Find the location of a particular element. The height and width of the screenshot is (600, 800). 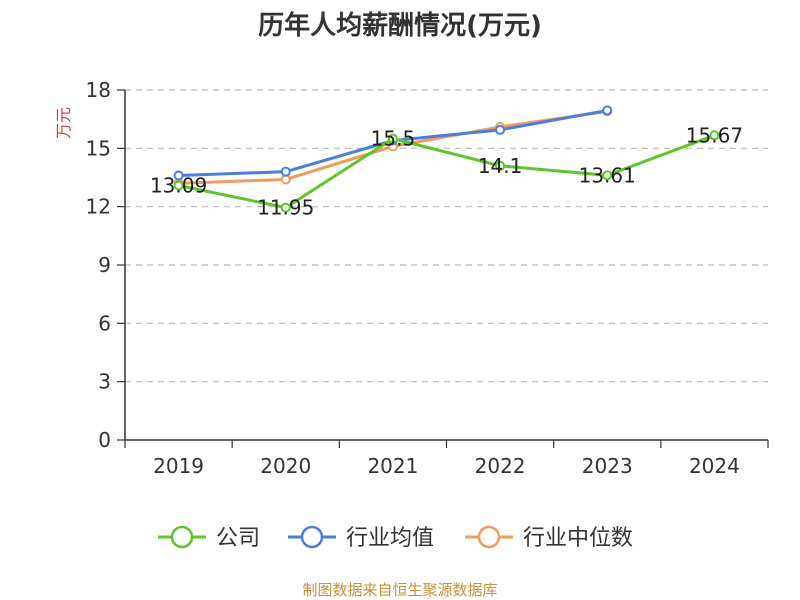

legend: 公司 行业均值 行业中位数 is located at coordinates (395, 538).